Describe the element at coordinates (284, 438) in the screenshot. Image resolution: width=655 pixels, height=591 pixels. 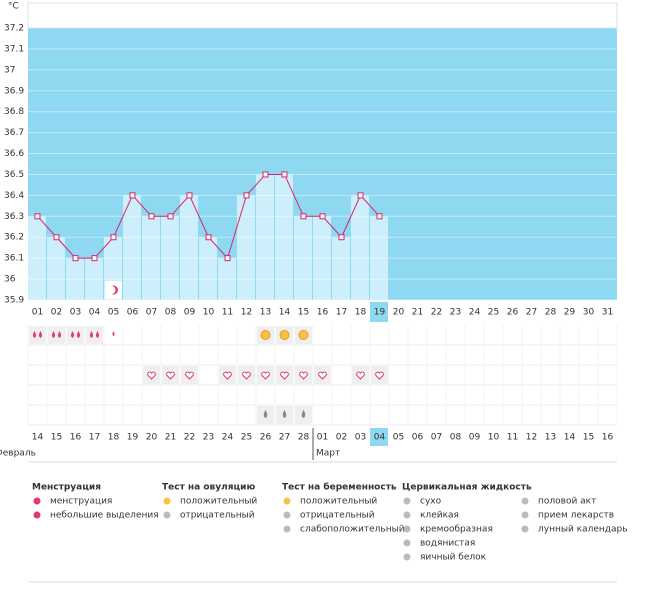
I see `date-label: 27` at that location.